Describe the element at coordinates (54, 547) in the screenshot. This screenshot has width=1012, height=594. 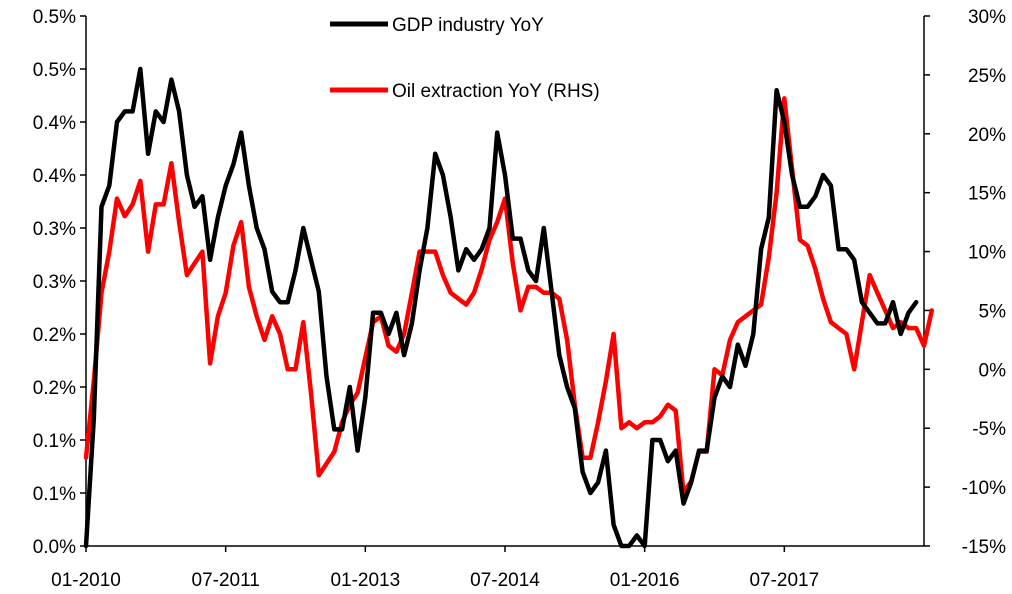
I see `left-tick-label: 0.0%` at that location.